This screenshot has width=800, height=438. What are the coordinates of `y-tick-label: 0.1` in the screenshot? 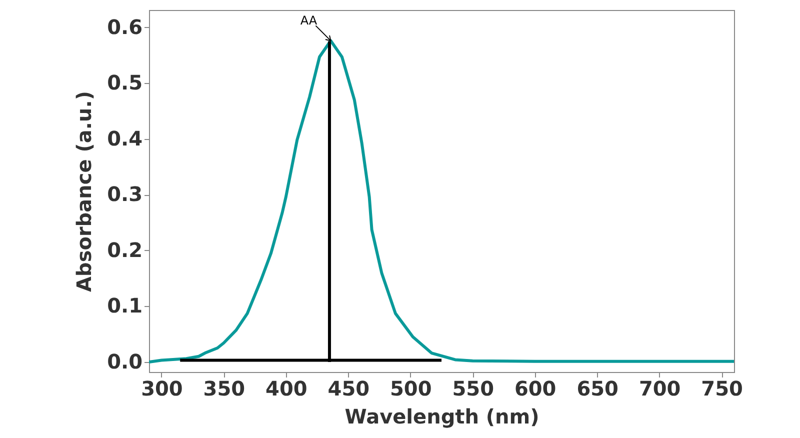 It's located at (124, 306).